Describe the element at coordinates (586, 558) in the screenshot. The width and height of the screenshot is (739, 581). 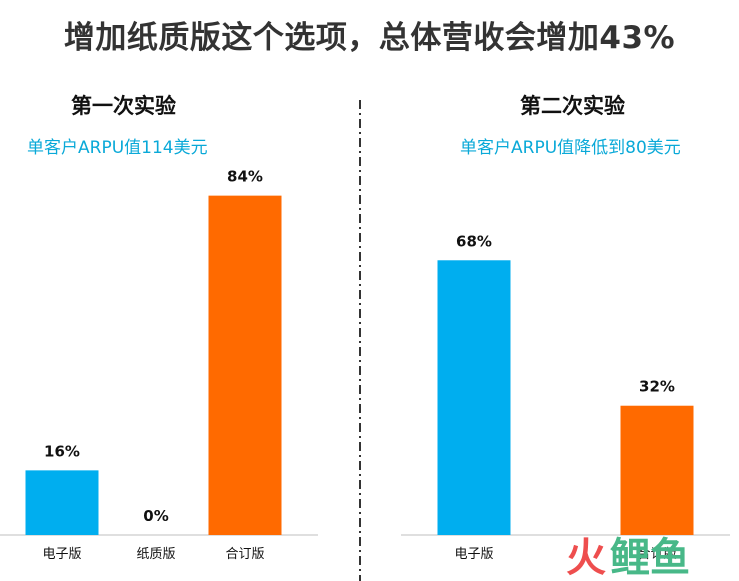
I see `watermark-part-red: 火` at that location.